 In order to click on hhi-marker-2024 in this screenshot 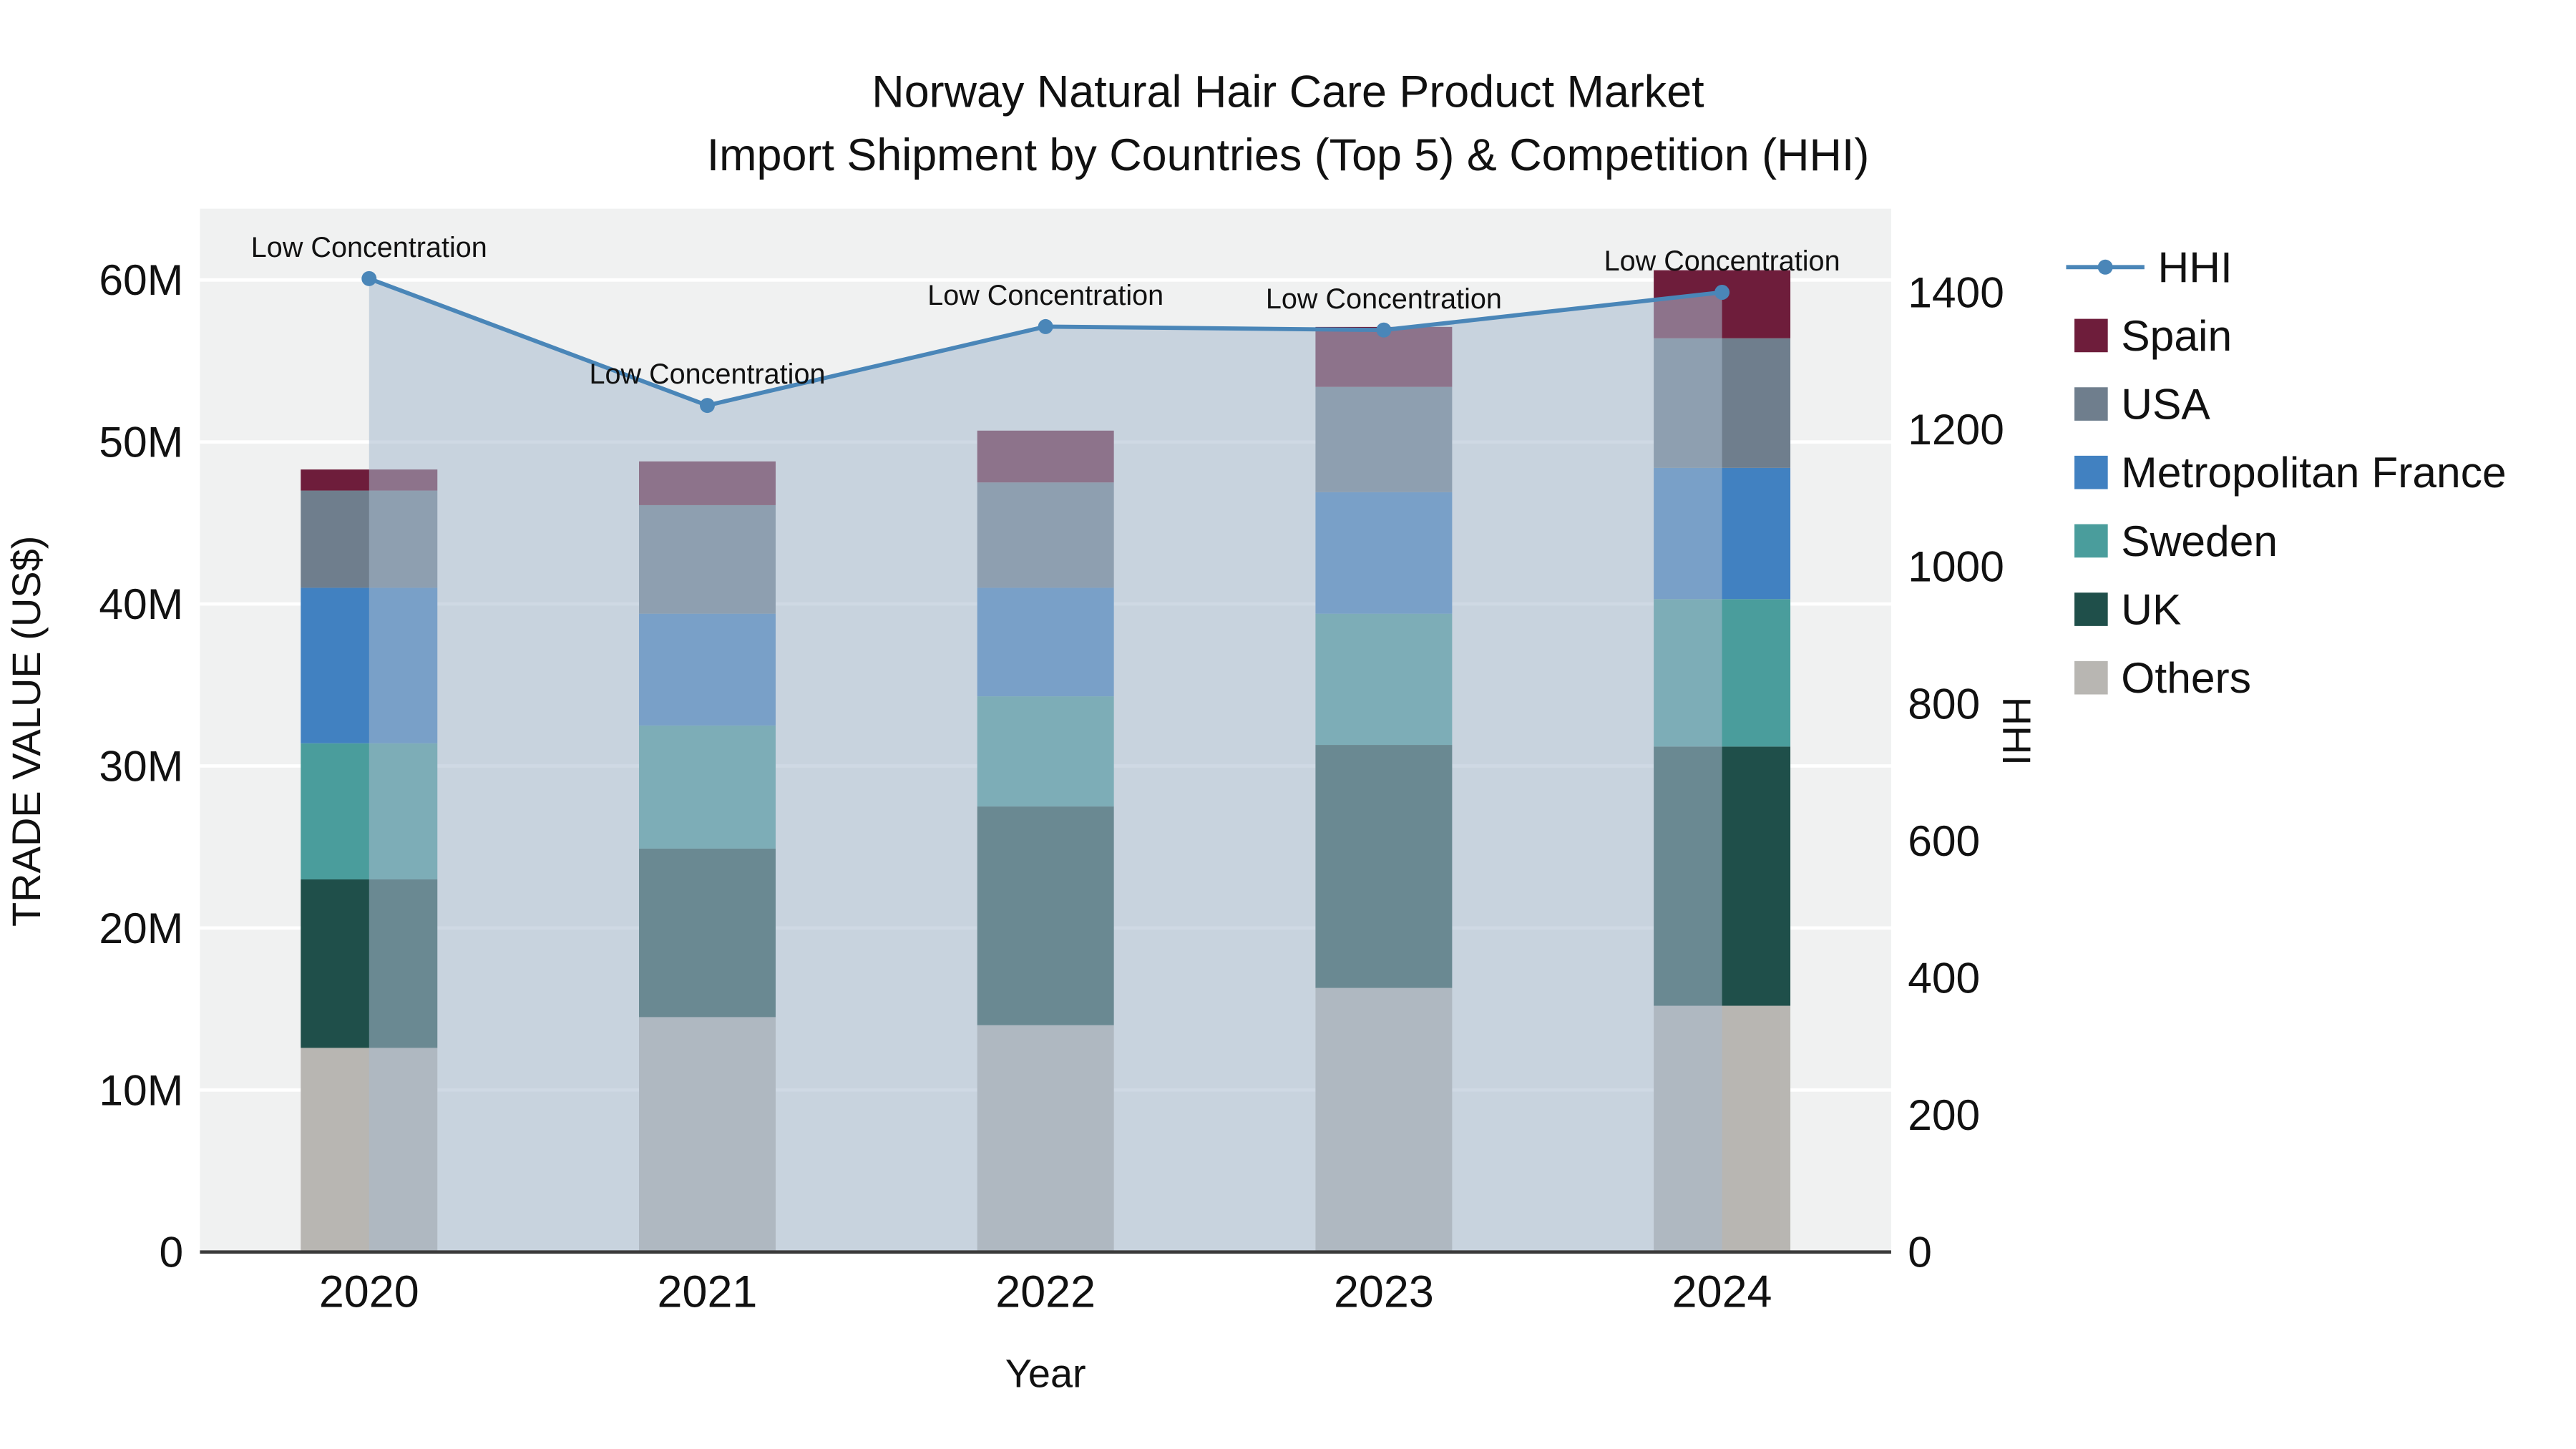, I will do `click(1722, 292)`.